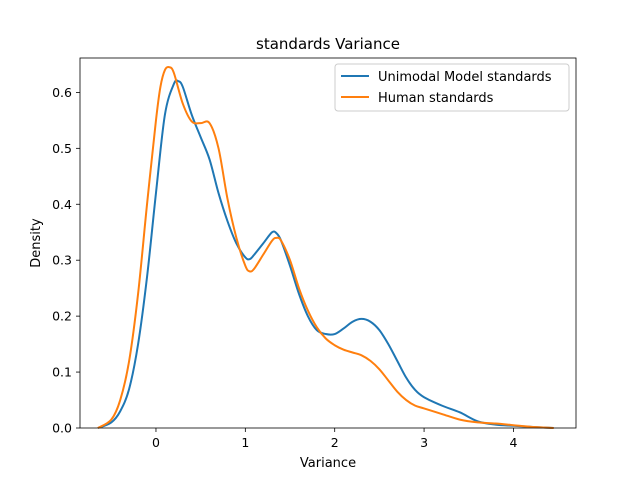 The height and width of the screenshot is (480, 640). I want to click on y-tick-label: 0.1, so click(62, 372).